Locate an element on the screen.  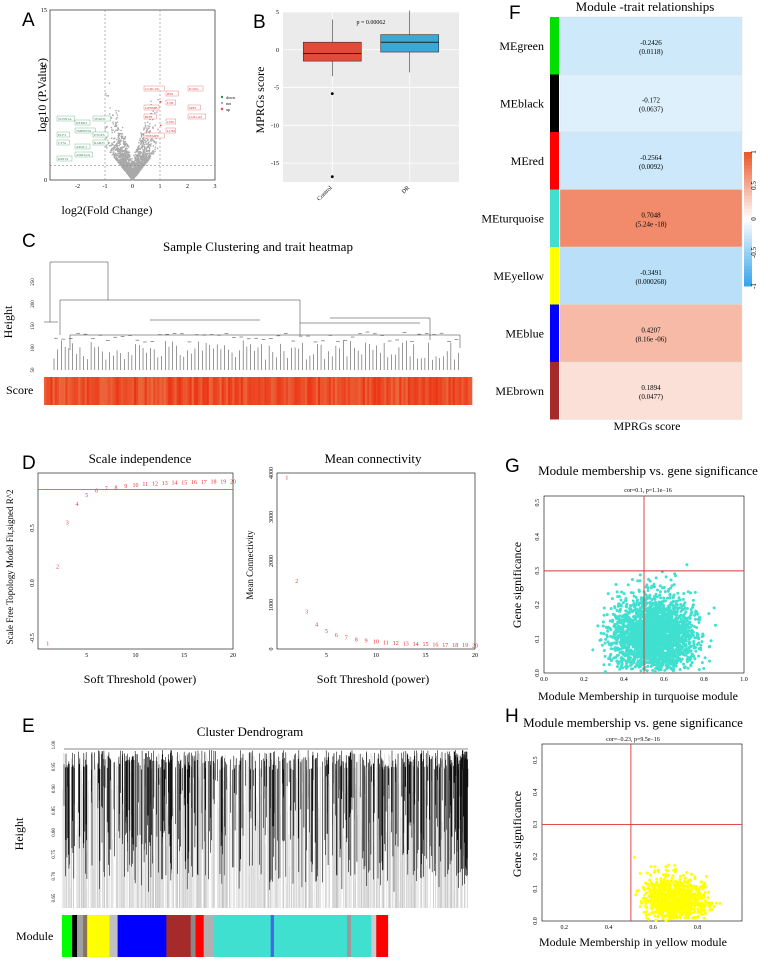
cluster-dendrogram-ytick: 0.95 is located at coordinates (54, 766).